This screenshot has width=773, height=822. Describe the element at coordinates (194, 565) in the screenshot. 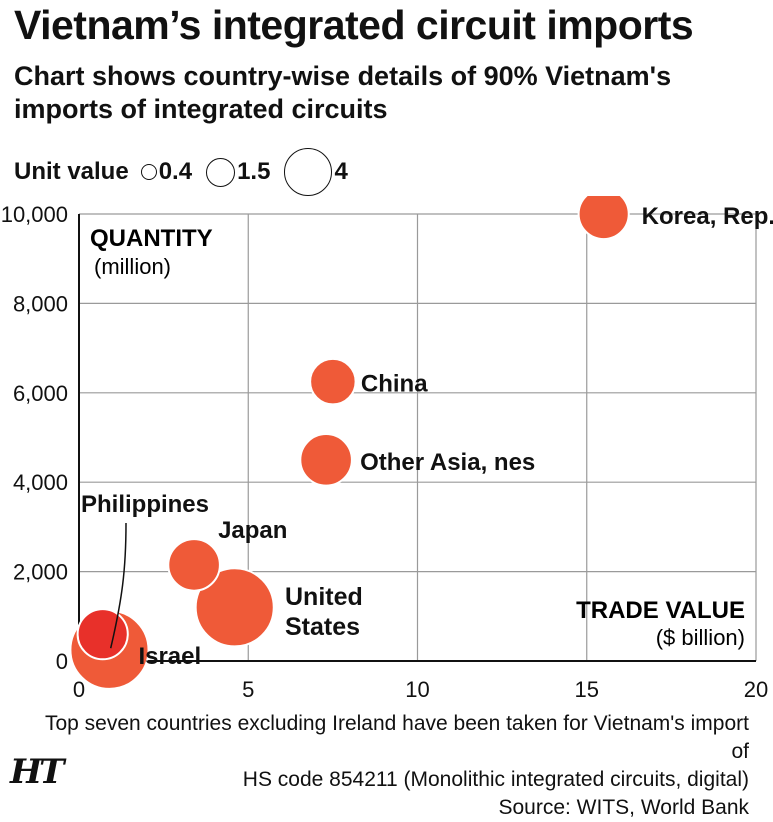

I see `bubble-japan` at that location.